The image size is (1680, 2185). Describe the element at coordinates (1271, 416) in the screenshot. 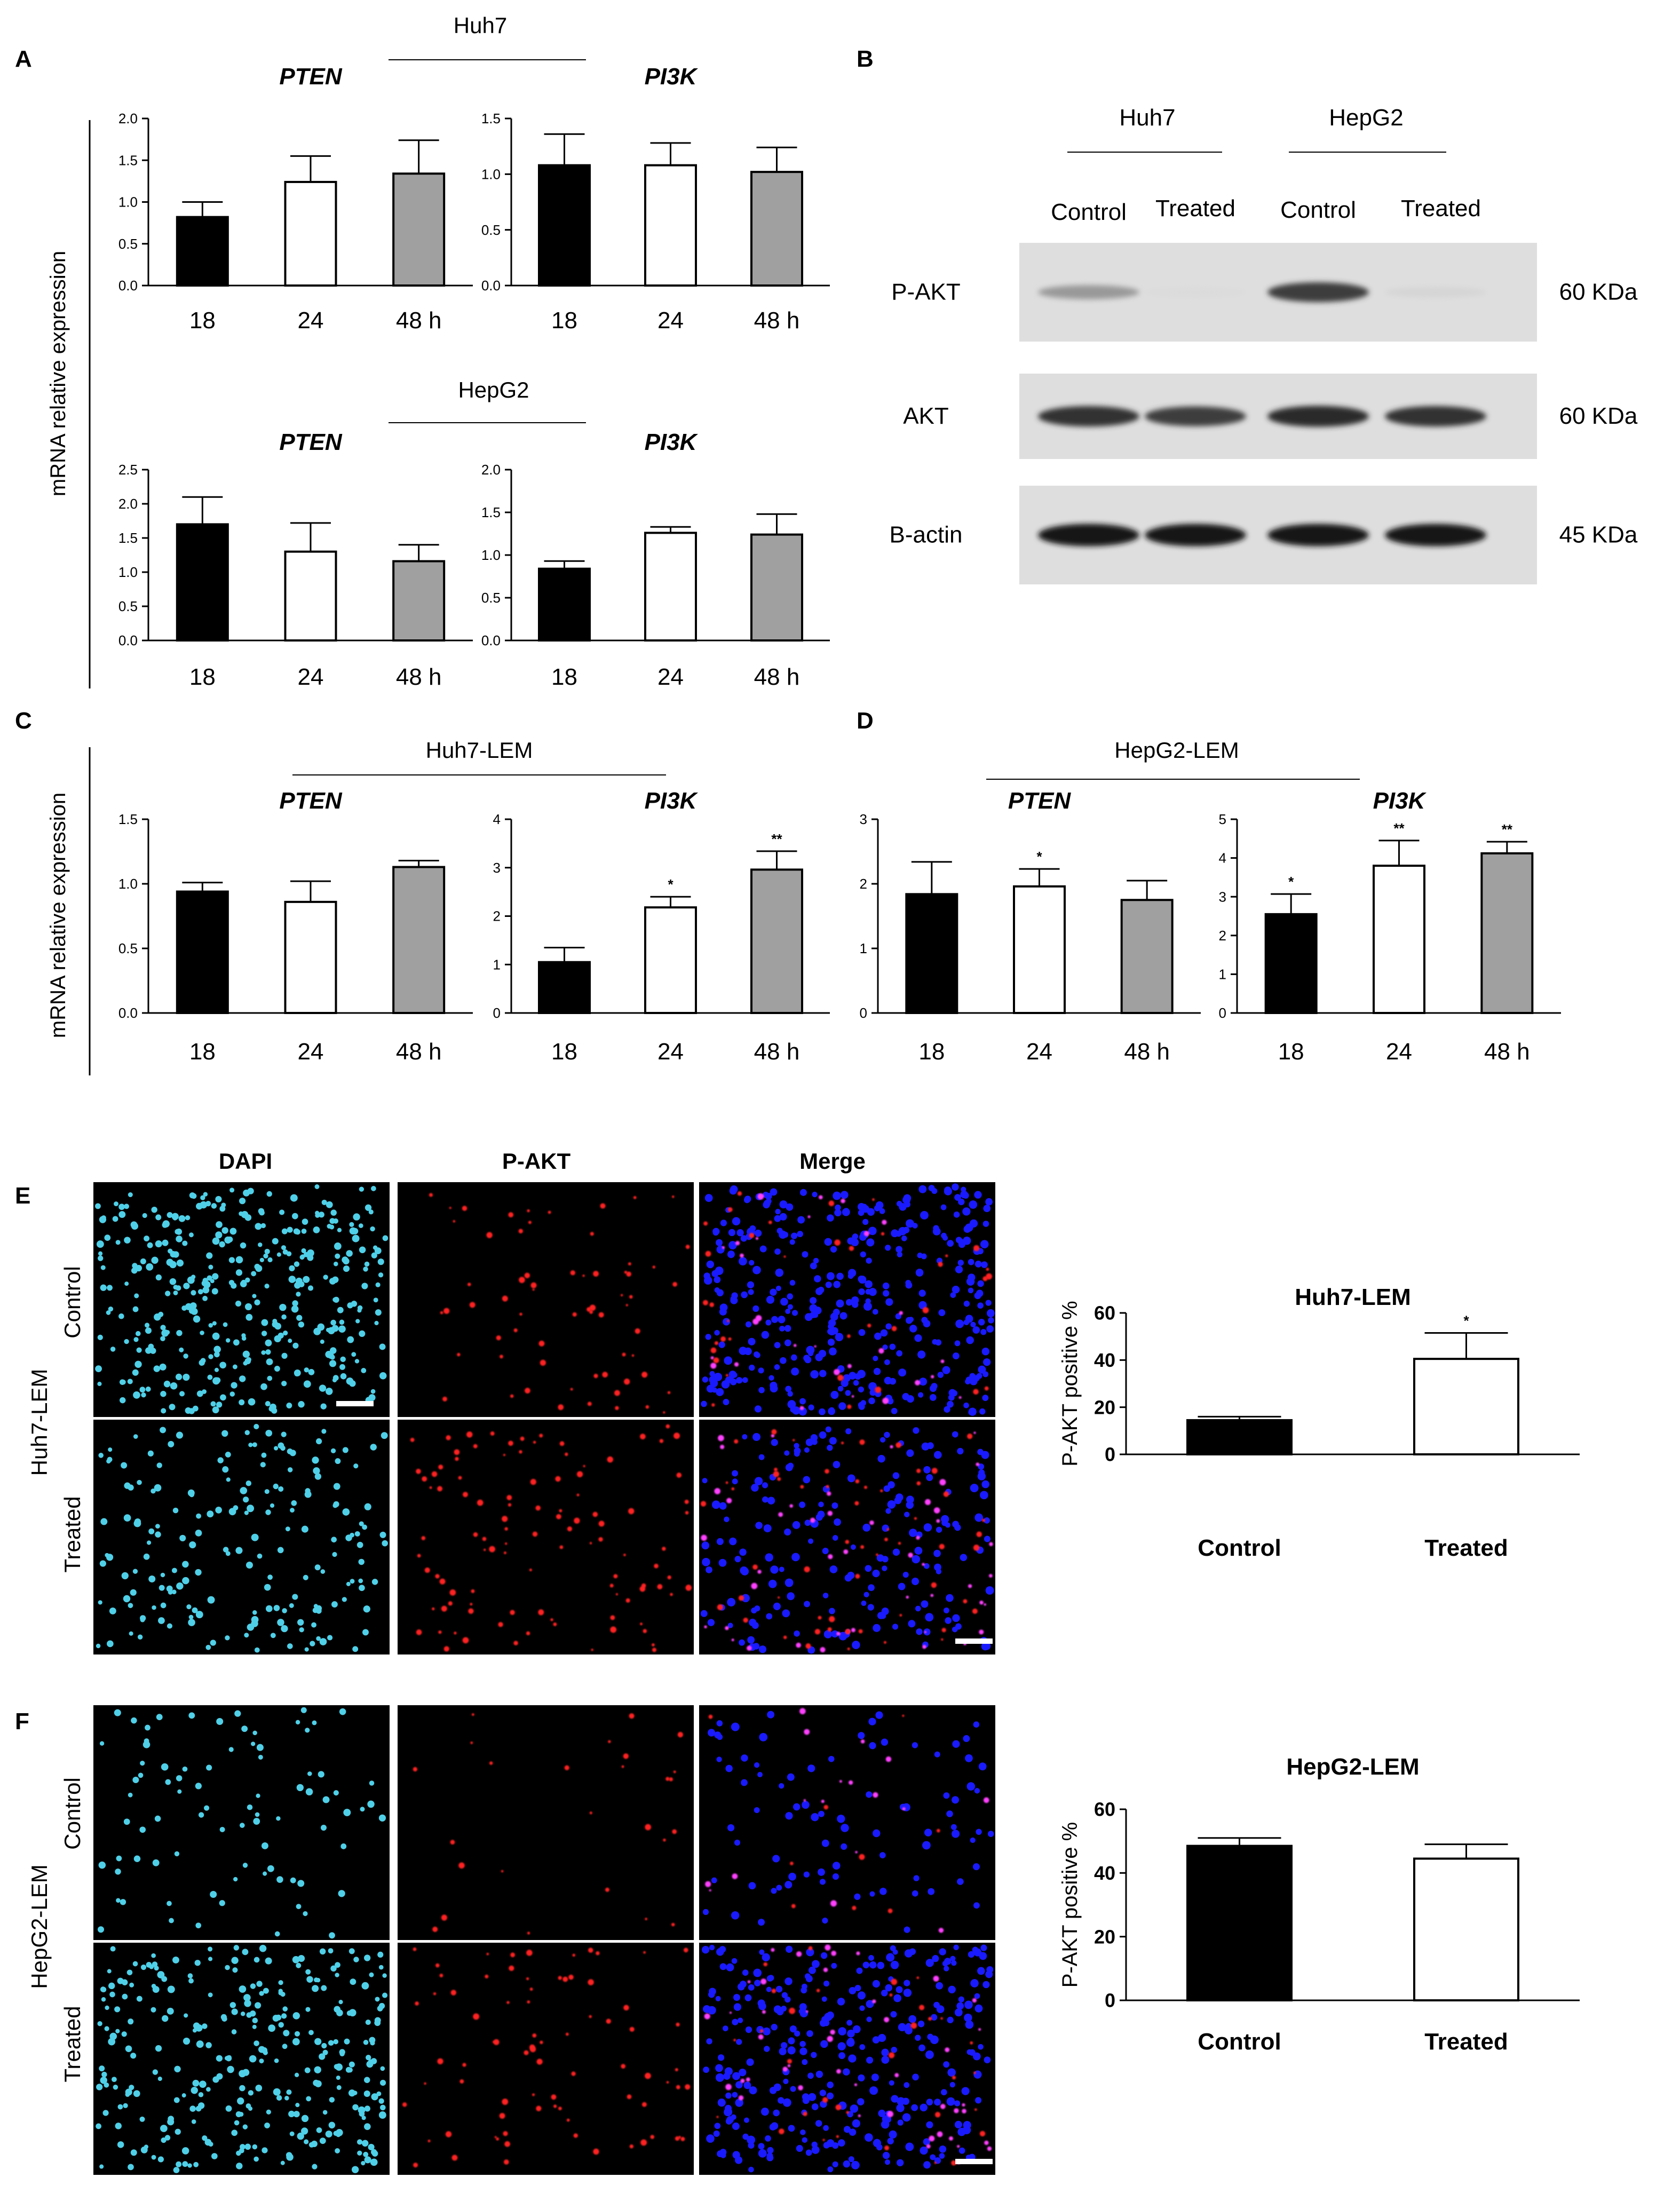

I see `wb-row-AKT: AKT 60 KDa` at that location.